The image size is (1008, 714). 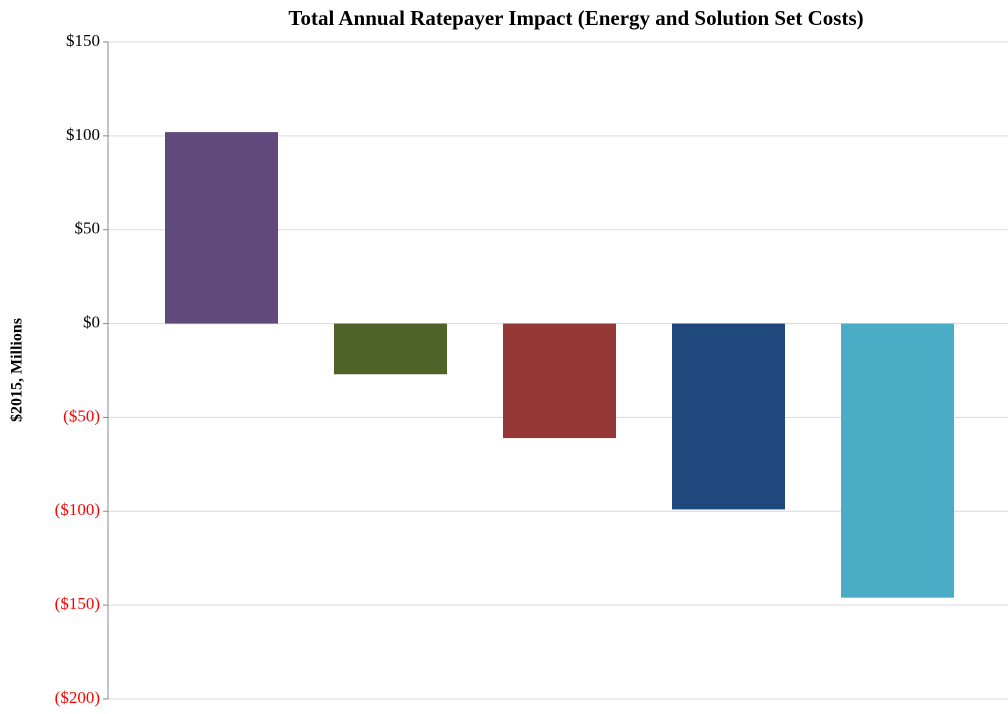 I want to click on y-tick-label: $100, so click(x=83, y=134).